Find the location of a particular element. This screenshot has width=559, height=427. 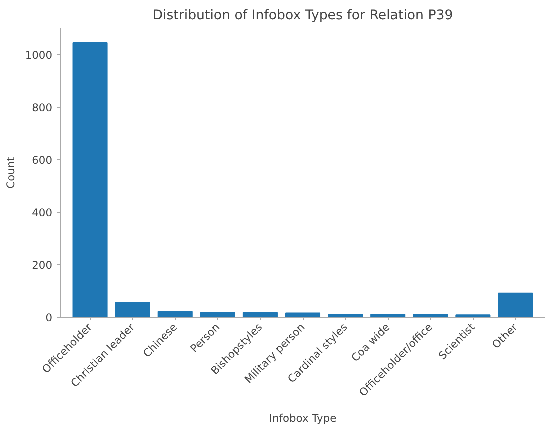

y-tick-label: 400 is located at coordinates (42, 213).